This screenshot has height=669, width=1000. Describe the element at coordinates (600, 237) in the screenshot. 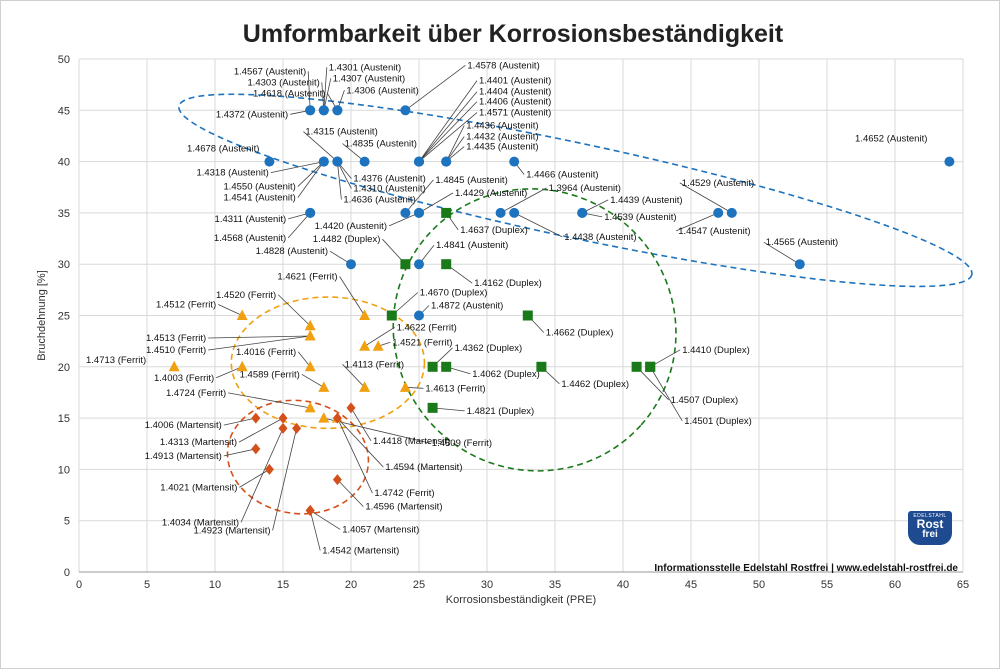

I see `point-label: 1.4438 (Austenit)` at that location.